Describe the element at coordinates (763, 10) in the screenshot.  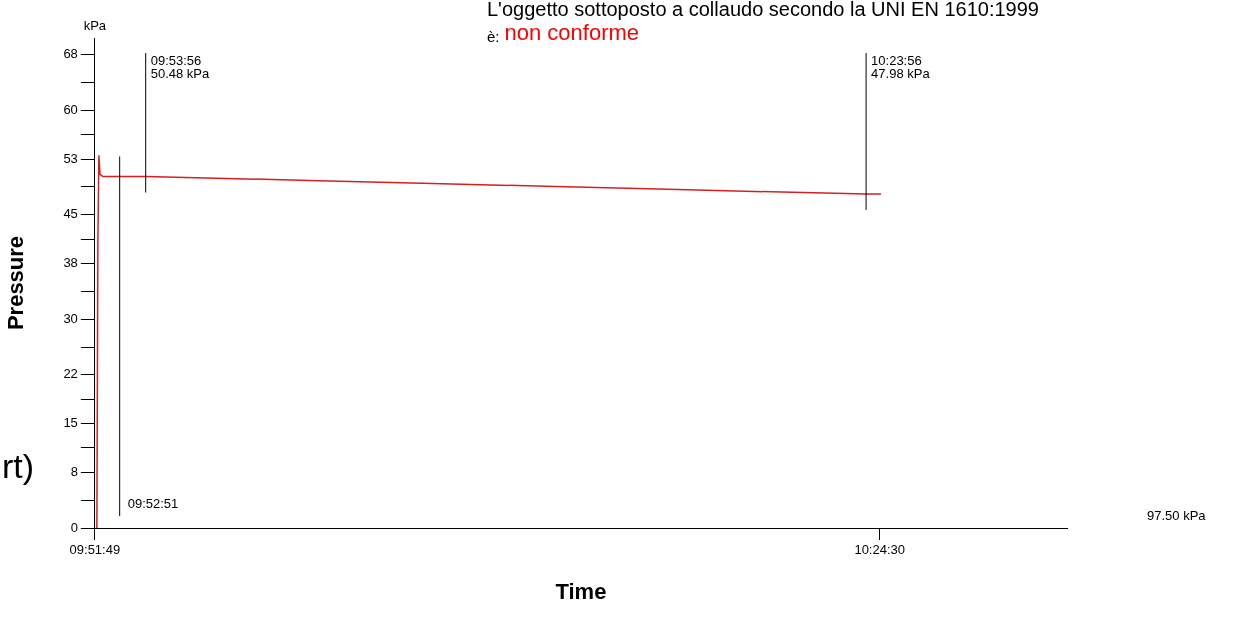
I see `chart-title: L'oggetto sottoposto a collaudo secondo la UNI EN 1610:1999` at that location.